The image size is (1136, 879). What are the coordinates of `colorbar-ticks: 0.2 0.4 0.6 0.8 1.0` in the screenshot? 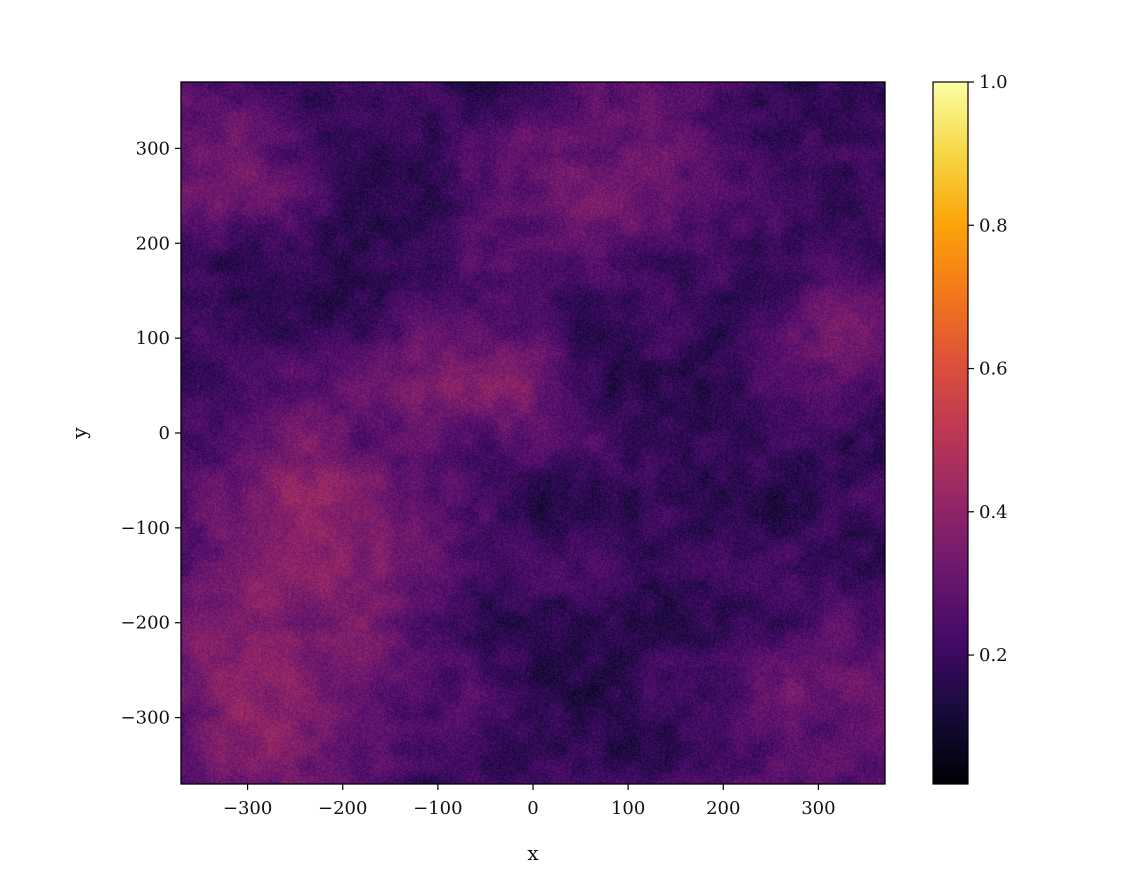 It's located at (988, 369).